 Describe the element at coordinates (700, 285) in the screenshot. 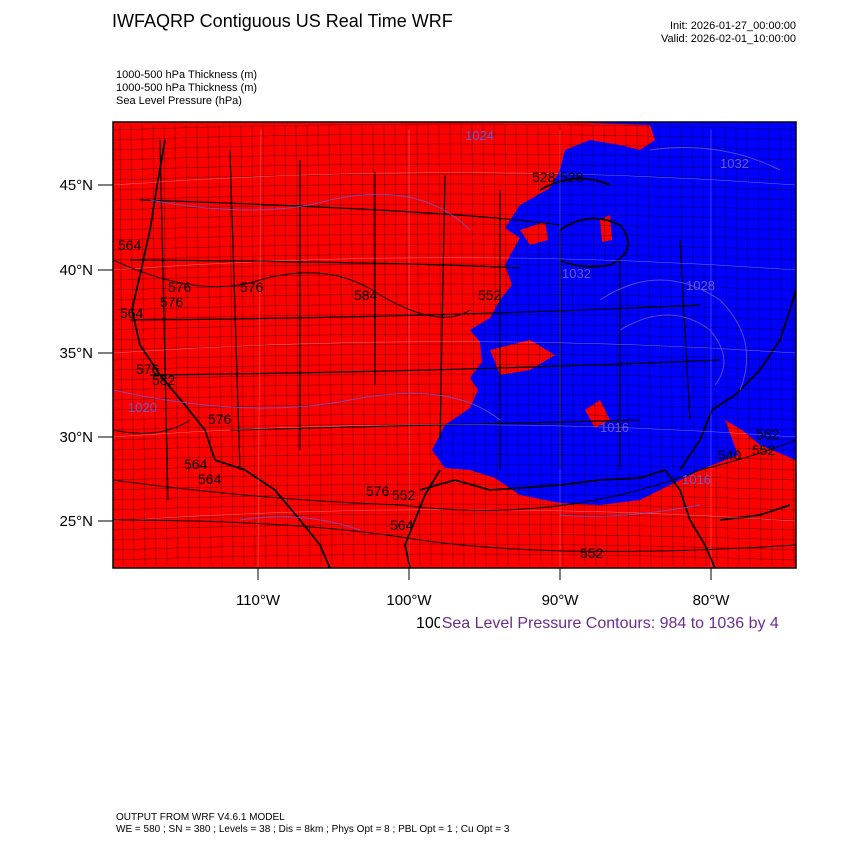

I see `slp-label: 1028` at that location.